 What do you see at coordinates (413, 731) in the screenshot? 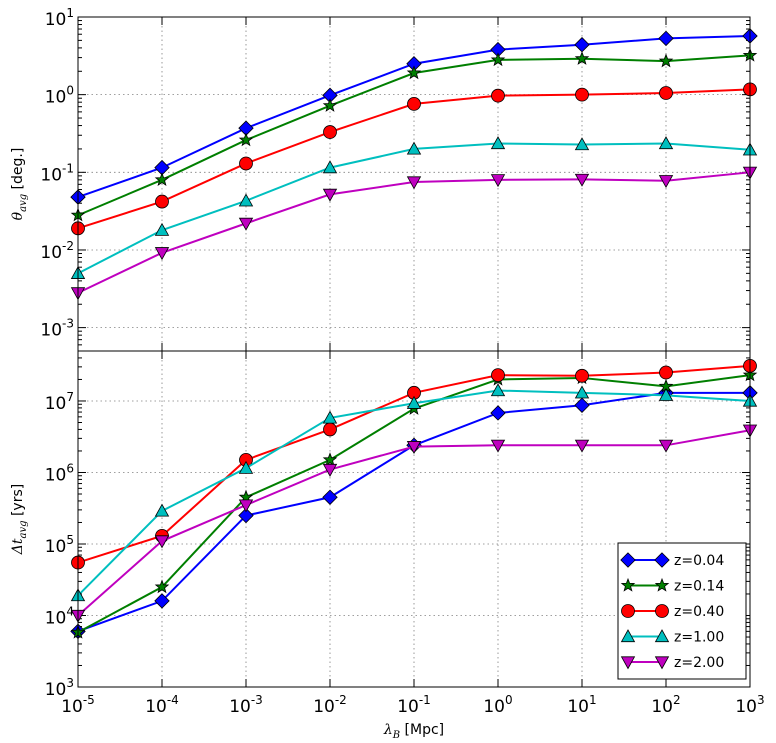
I see `x-axis-label: λB [Mpc]` at bounding box center [413, 731].